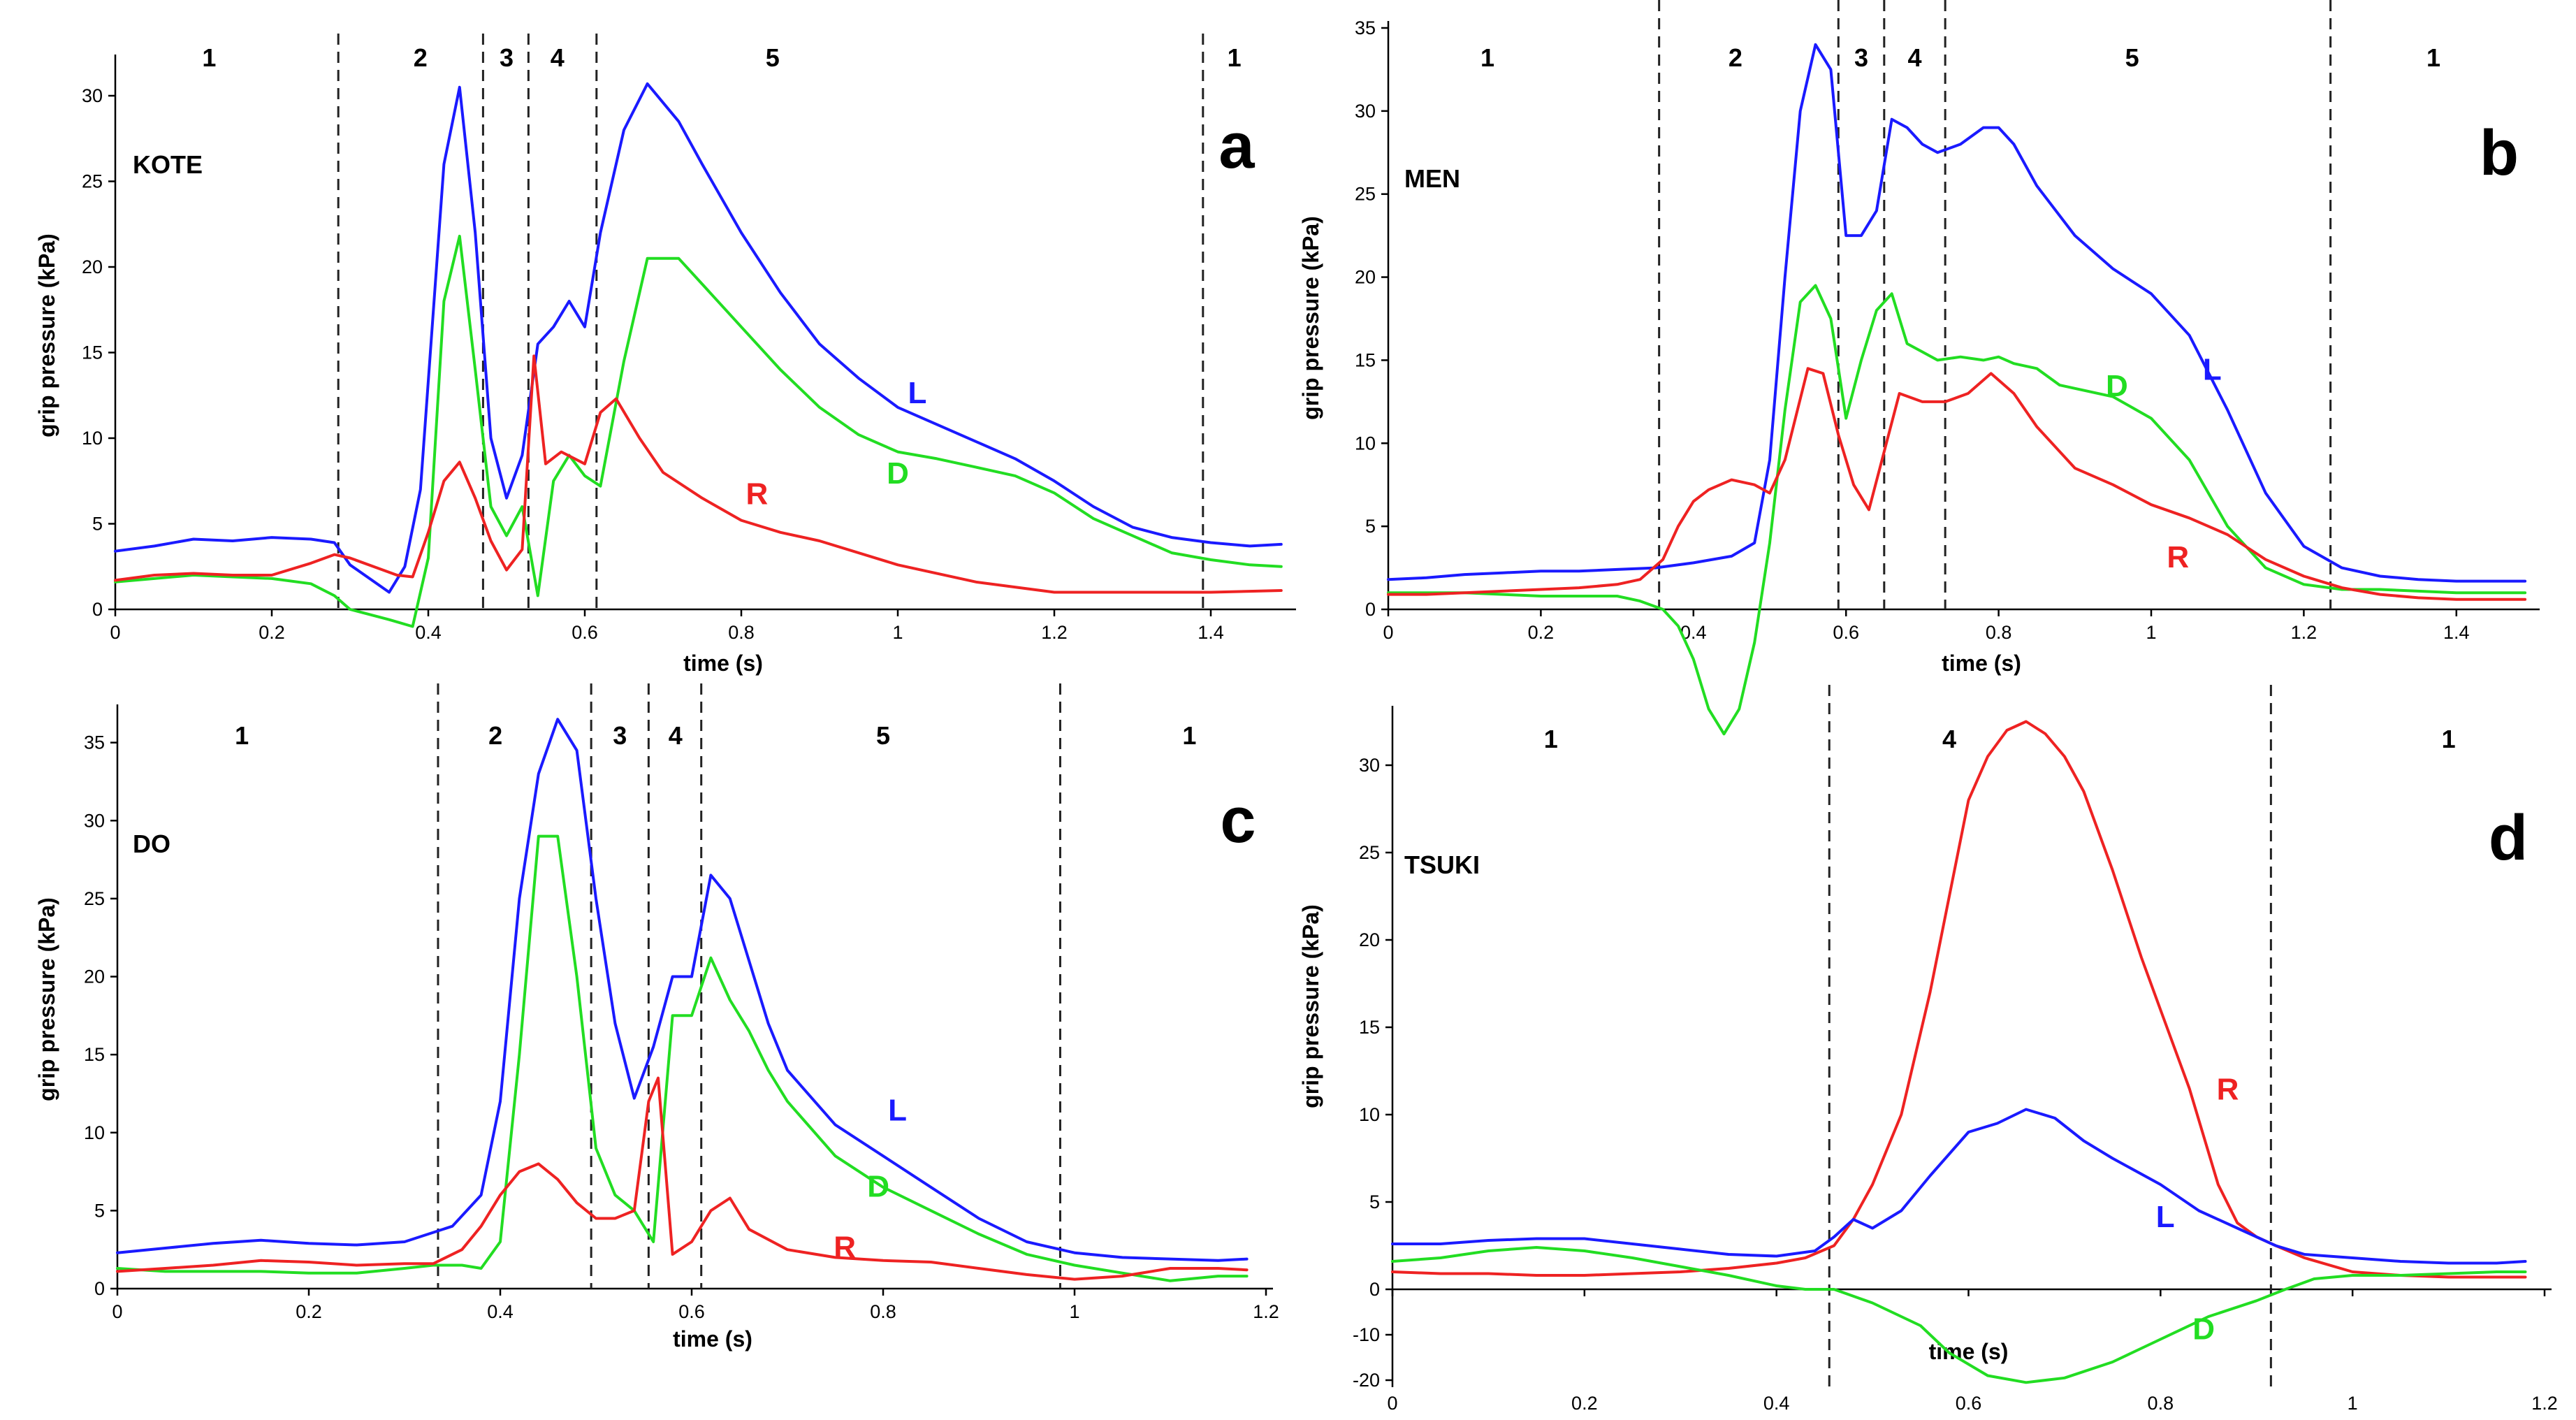  Describe the element at coordinates (1432, 178) in the screenshot. I see `chart-title: MEN` at that location.